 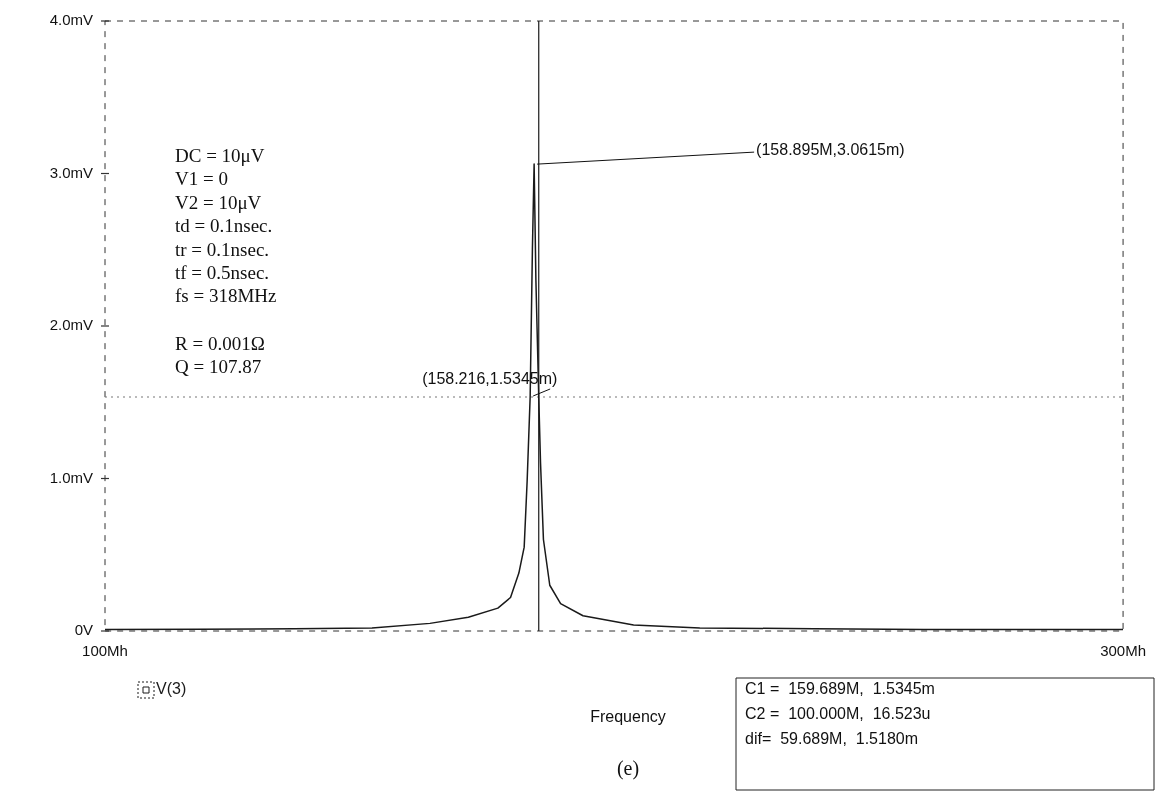 What do you see at coordinates (201, 179) in the screenshot?
I see `annotation: V1 = 0` at bounding box center [201, 179].